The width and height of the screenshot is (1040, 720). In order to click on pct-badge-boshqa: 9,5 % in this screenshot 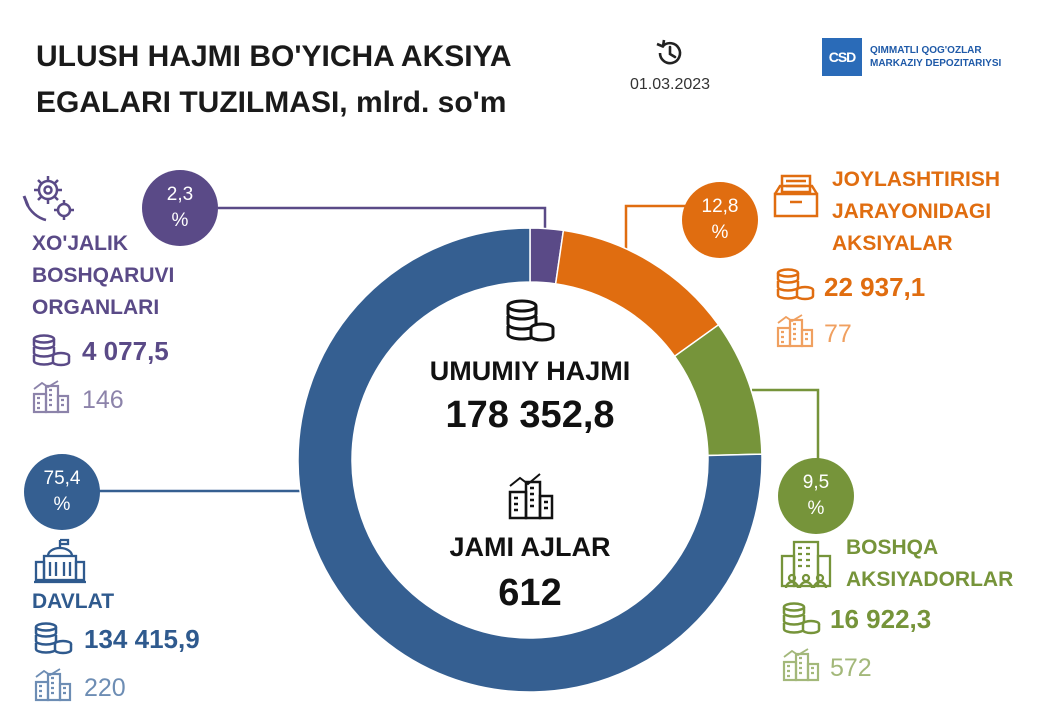, I will do `click(816, 496)`.